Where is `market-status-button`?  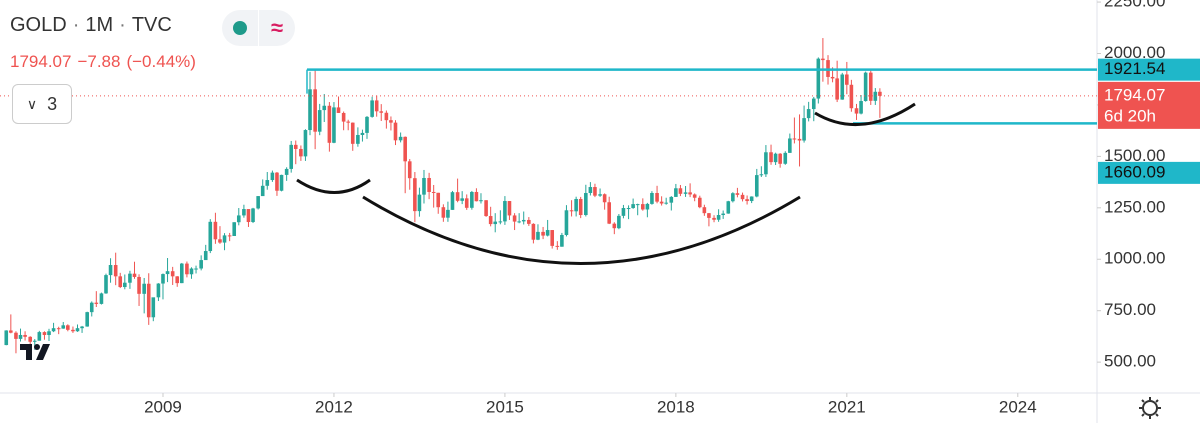 market-status-button is located at coordinates (240, 28).